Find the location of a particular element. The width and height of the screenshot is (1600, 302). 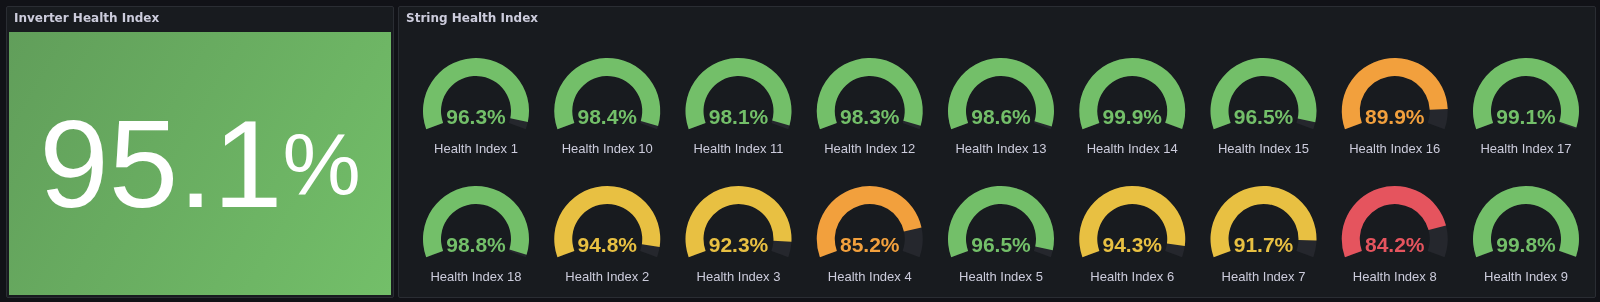

data-label: 98.1% is located at coordinates (738, 116).